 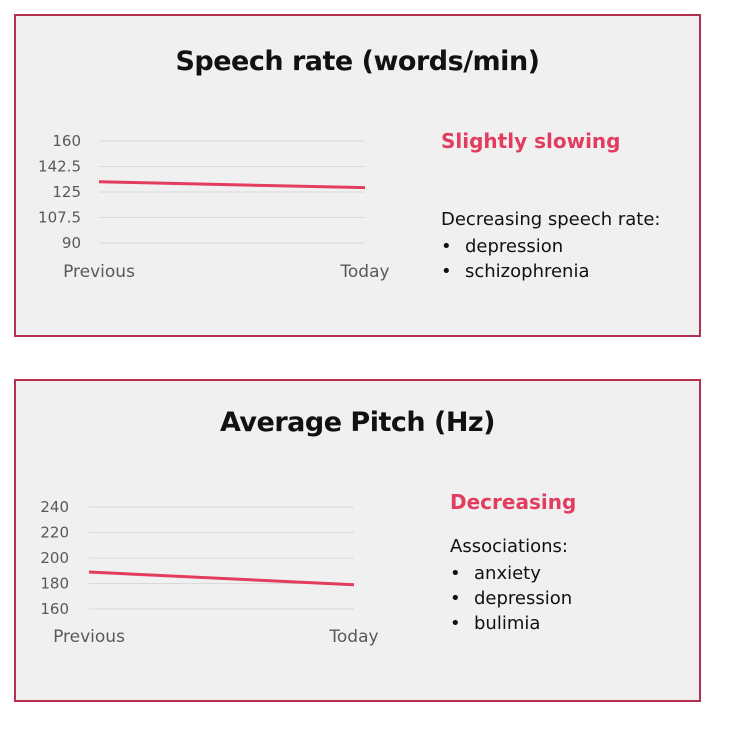 I want to click on trend-label: Decreasing, so click(x=513, y=502).